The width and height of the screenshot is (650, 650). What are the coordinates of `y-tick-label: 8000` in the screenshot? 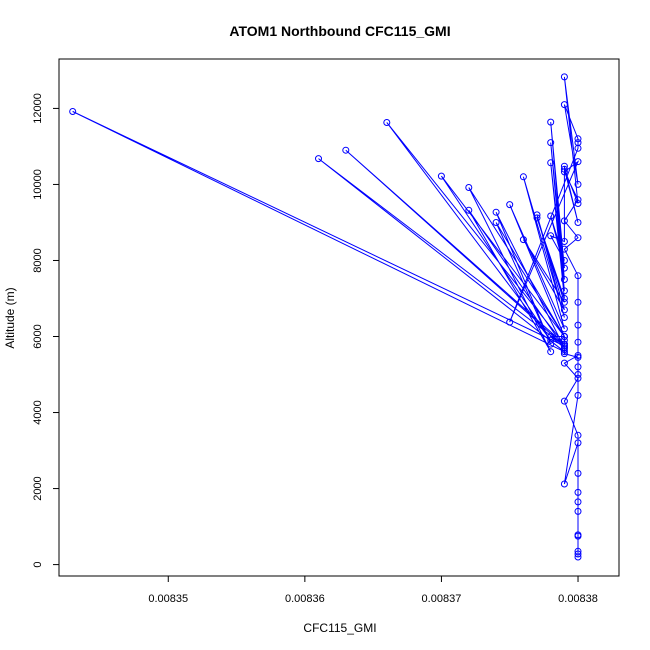 It's located at (38, 260).